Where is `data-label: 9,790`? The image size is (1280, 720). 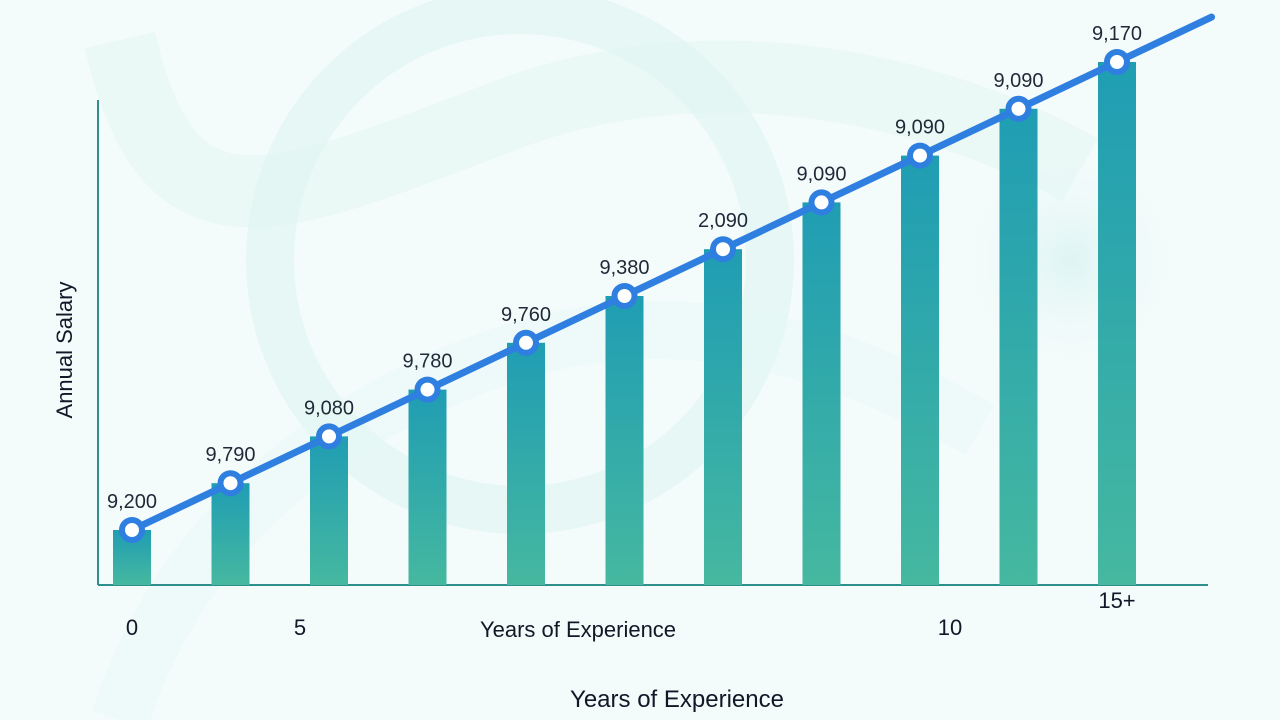 data-label: 9,790 is located at coordinates (230, 455).